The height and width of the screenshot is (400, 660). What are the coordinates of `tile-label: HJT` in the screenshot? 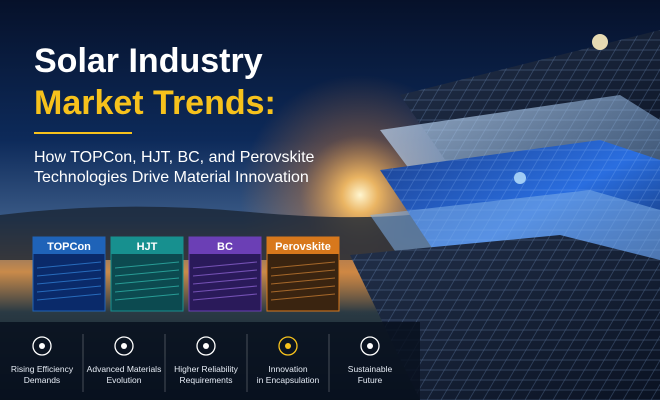 It's located at (147, 247).